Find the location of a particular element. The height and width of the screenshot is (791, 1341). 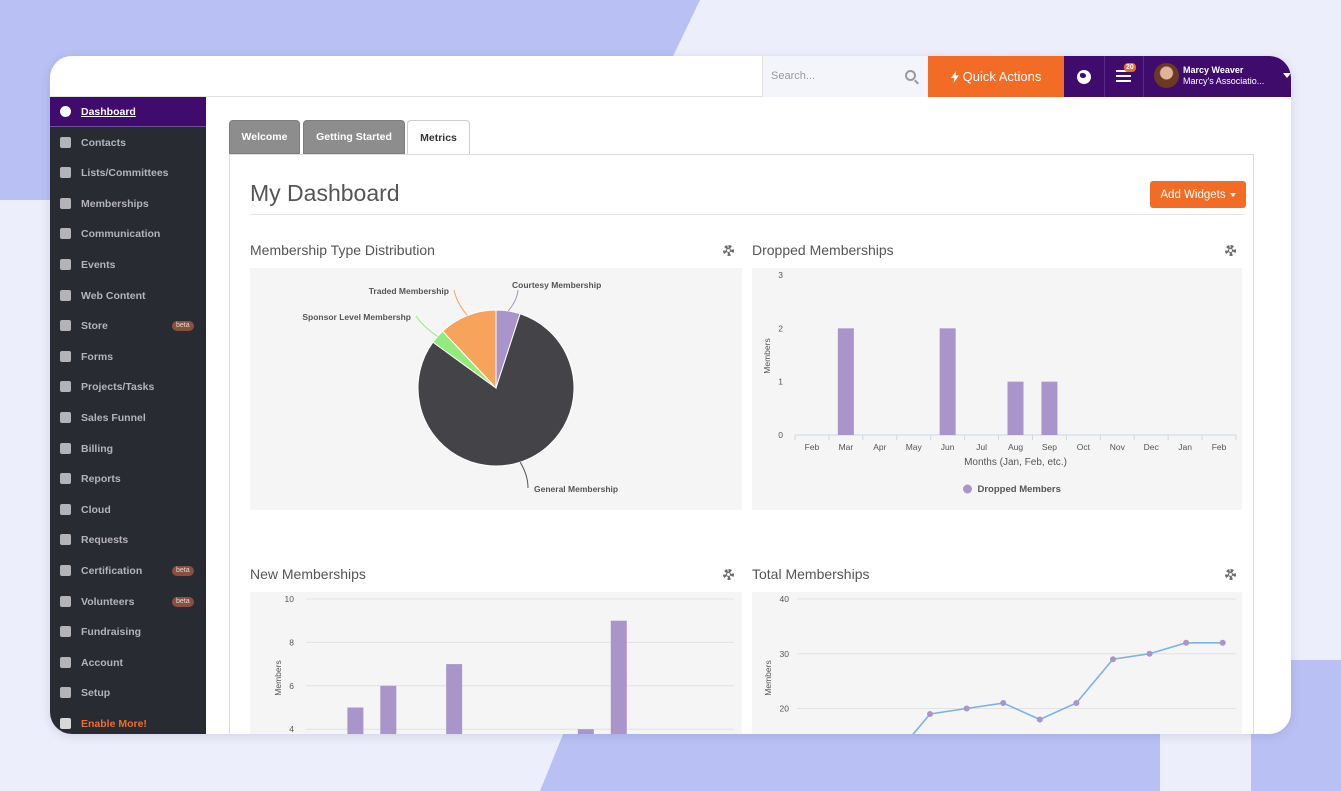

list-icon is located at coordinates (65, 356).